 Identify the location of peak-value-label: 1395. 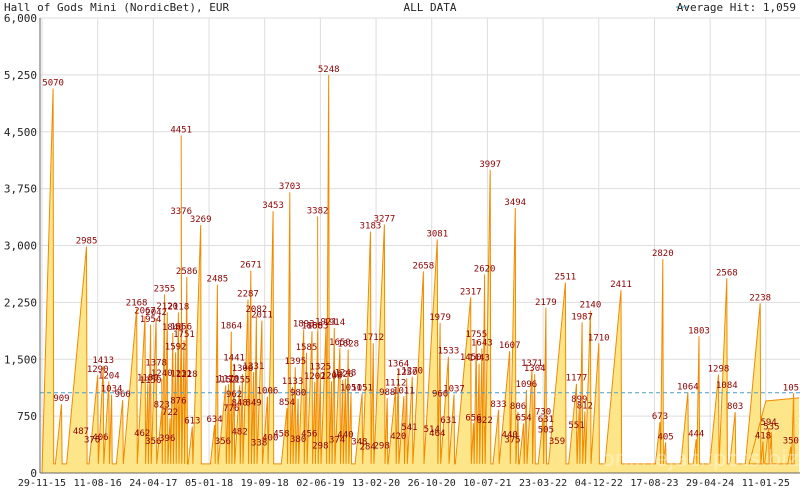
(295, 362).